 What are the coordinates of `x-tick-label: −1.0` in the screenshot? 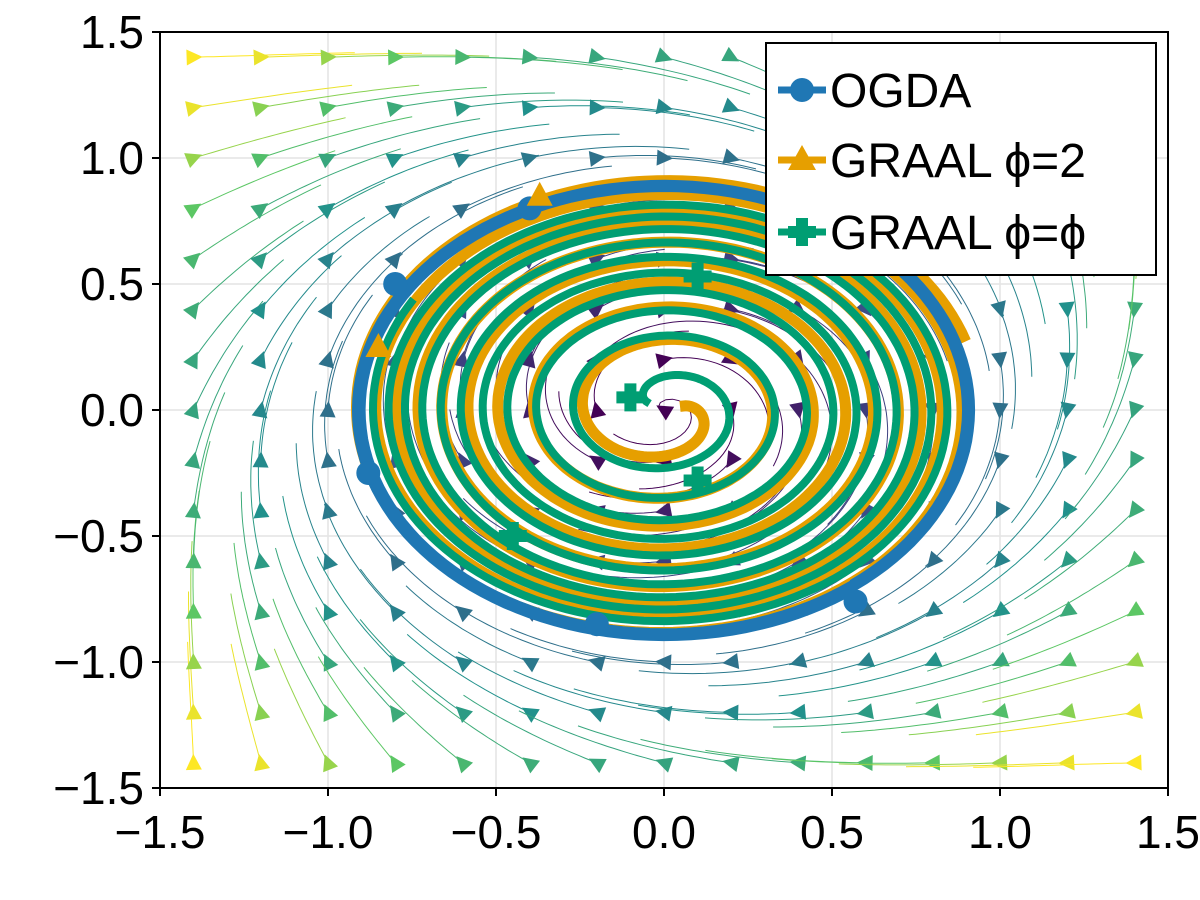 It's located at (328, 832).